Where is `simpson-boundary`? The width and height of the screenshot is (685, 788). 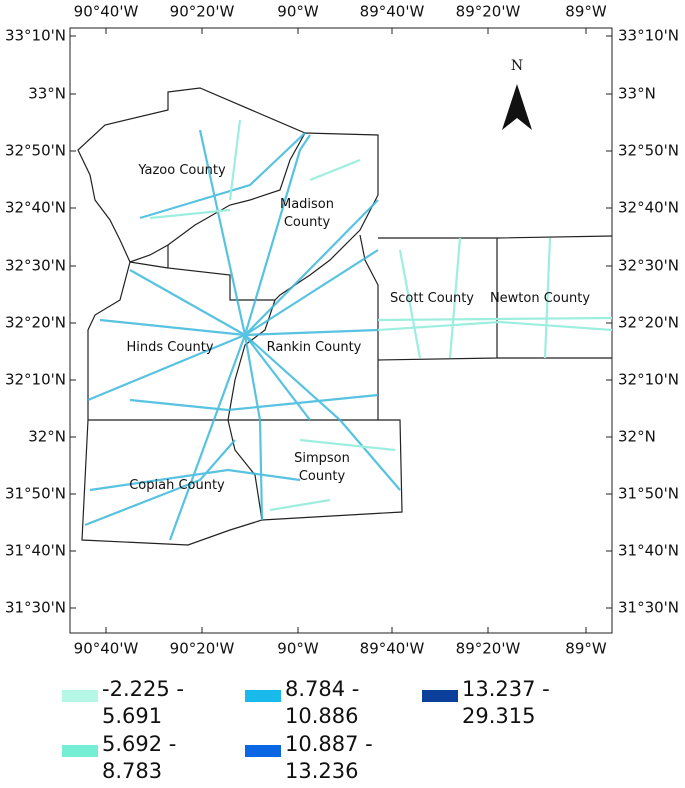
simpson-boundary is located at coordinates (332, 470).